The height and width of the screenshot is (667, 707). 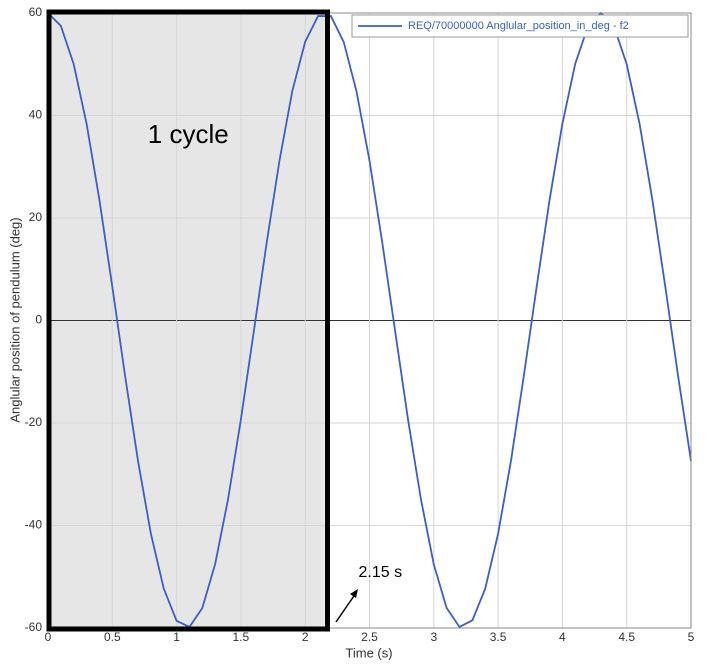 What do you see at coordinates (36, 12) in the screenshot?
I see `y-tick-label: 60` at bounding box center [36, 12].